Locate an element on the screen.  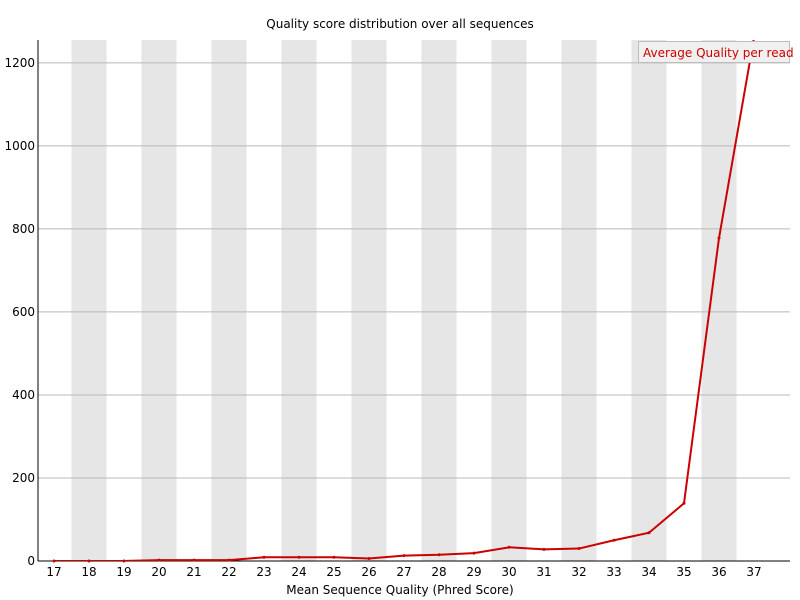
legend: Average Quality per read is located at coordinates (716, 52).